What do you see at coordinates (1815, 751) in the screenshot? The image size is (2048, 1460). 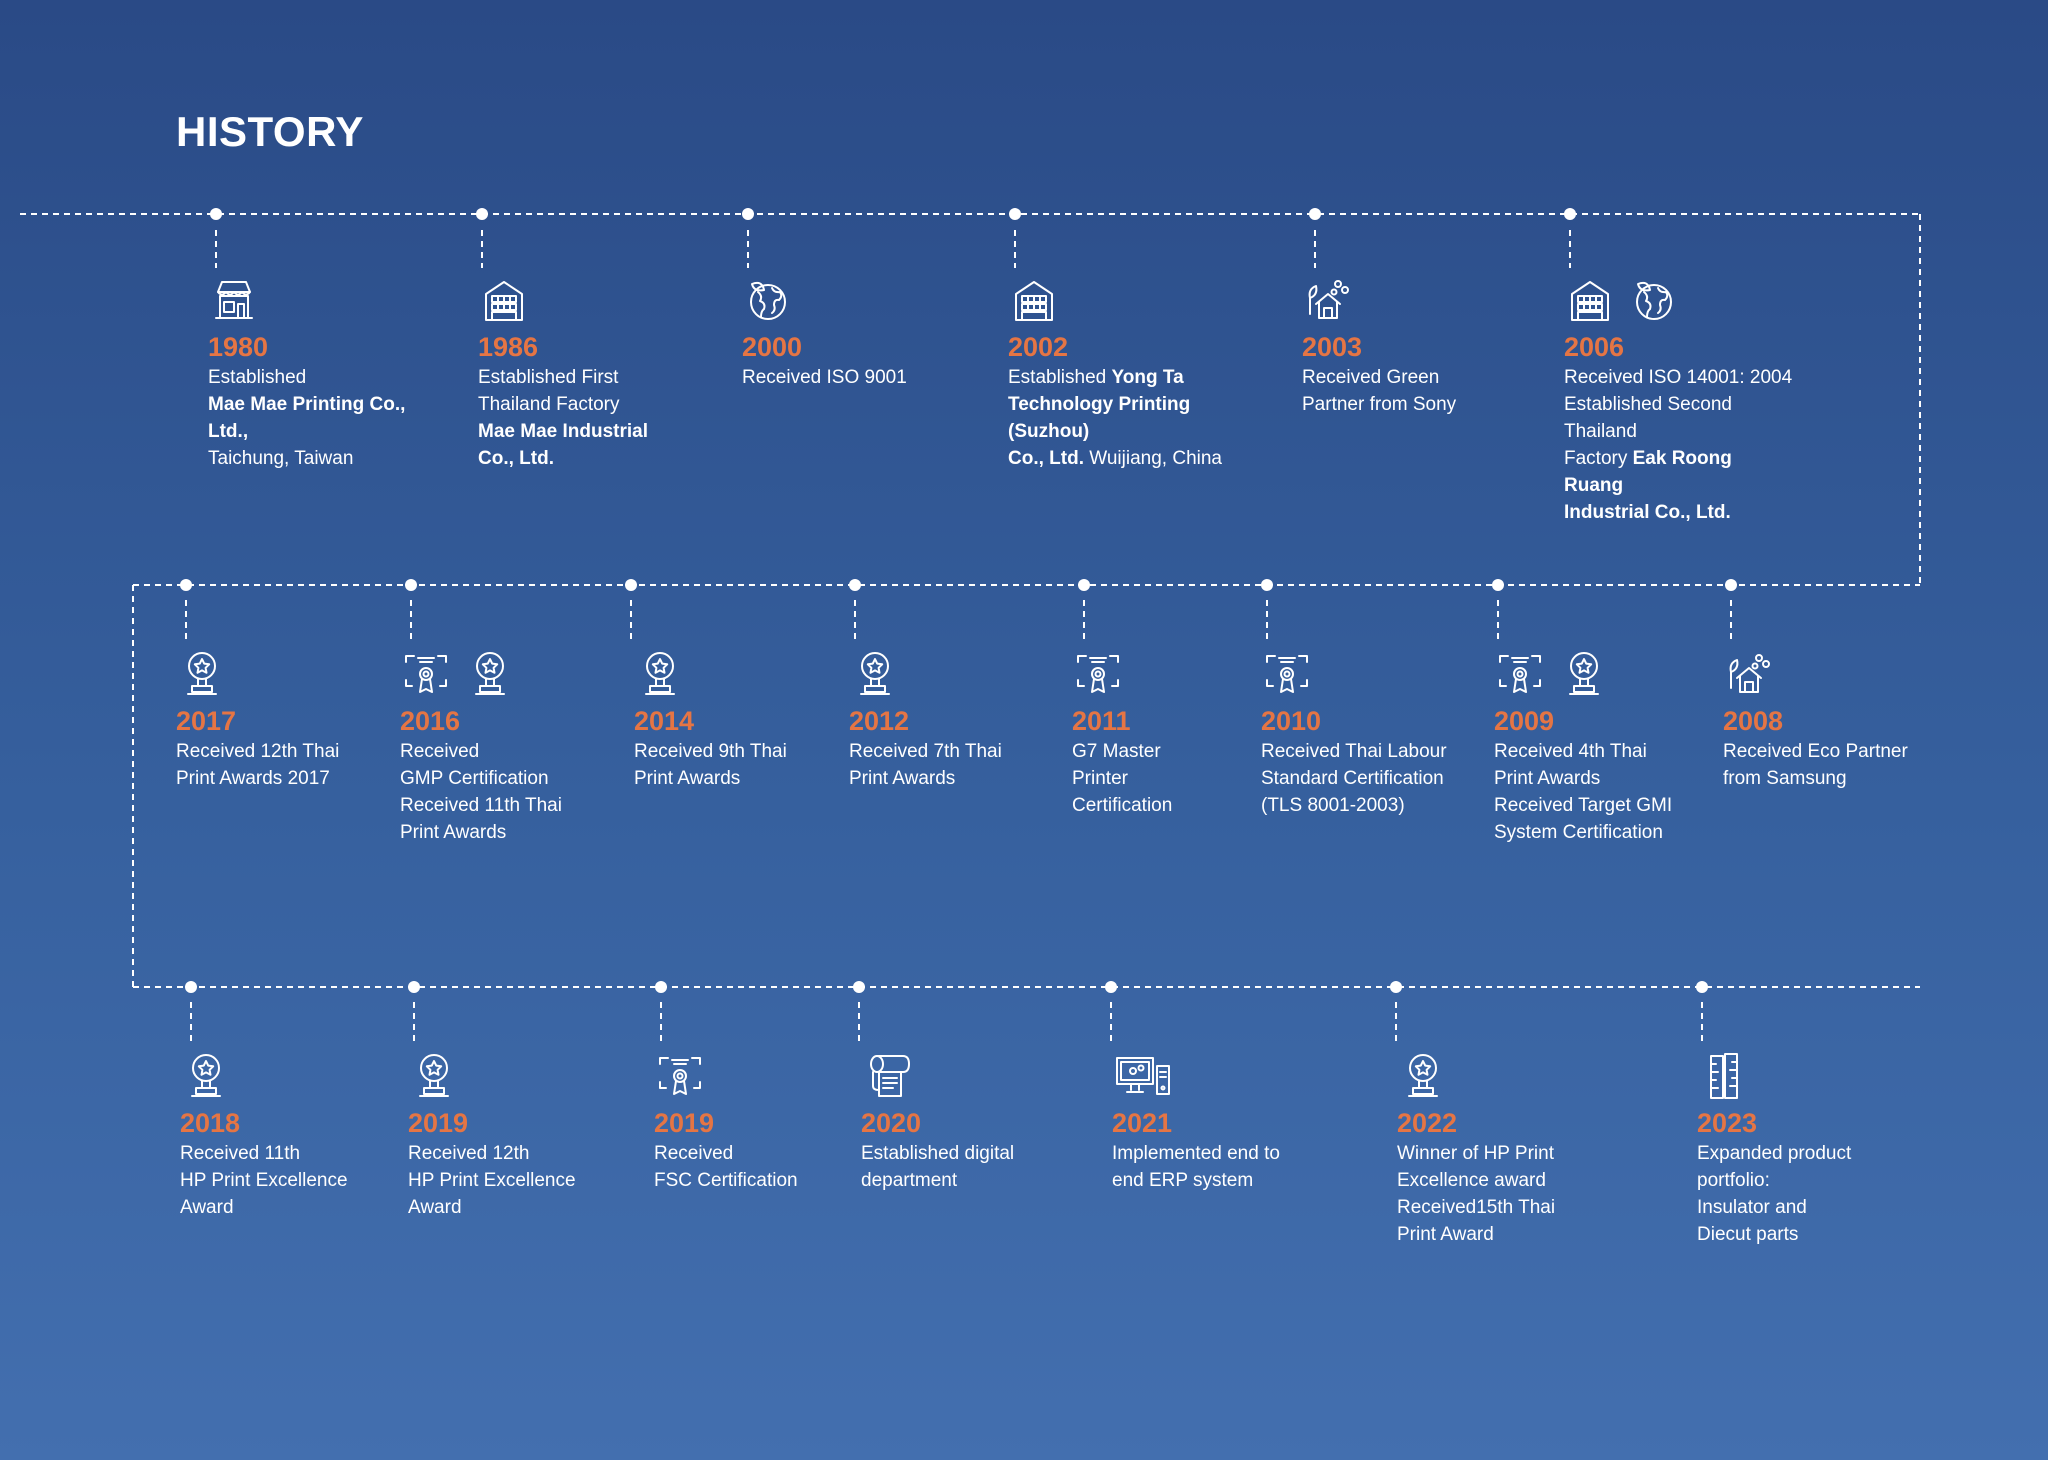 I see `text: Received Eco Partner` at bounding box center [1815, 751].